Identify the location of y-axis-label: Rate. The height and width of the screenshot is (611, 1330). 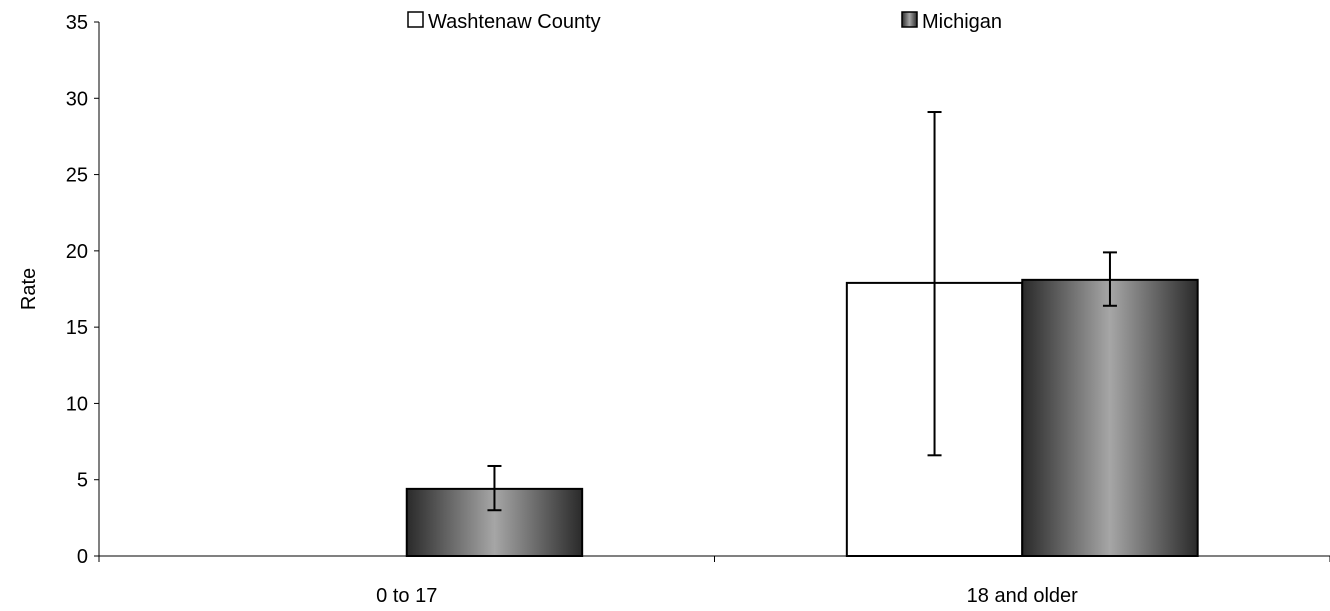
(29, 289).